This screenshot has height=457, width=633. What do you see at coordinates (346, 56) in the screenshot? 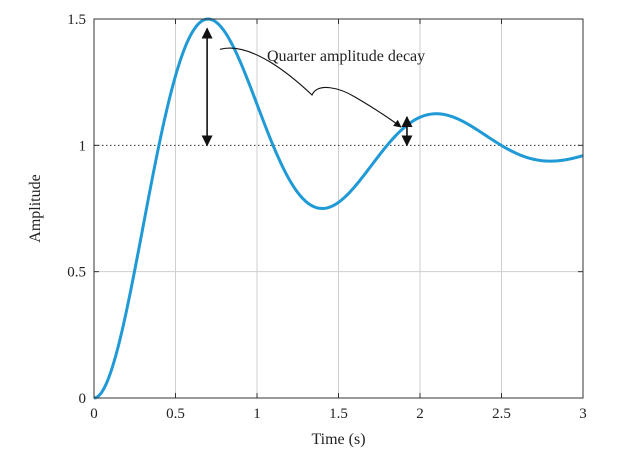
I see `annotation-label: Quarter amplitude decay` at bounding box center [346, 56].